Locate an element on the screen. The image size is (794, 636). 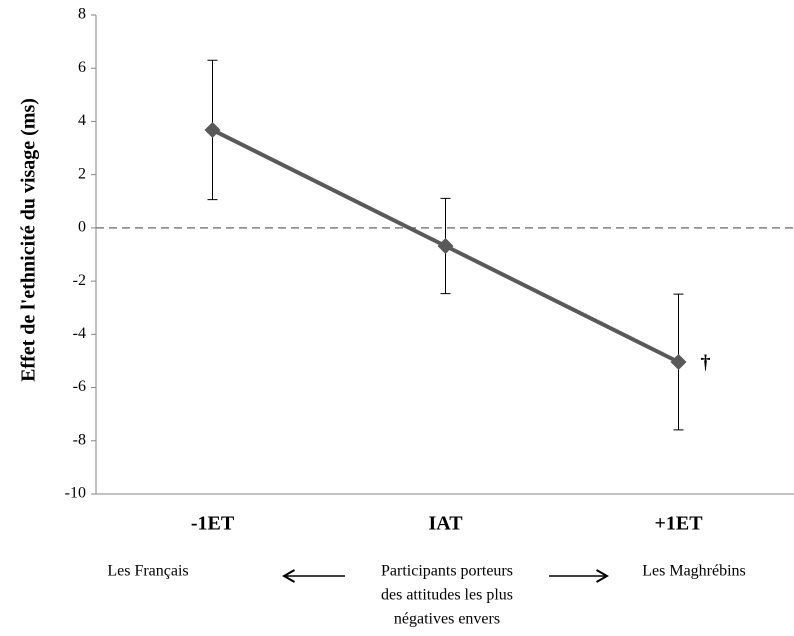
y-tick-label: 8 is located at coordinates (82, 14).